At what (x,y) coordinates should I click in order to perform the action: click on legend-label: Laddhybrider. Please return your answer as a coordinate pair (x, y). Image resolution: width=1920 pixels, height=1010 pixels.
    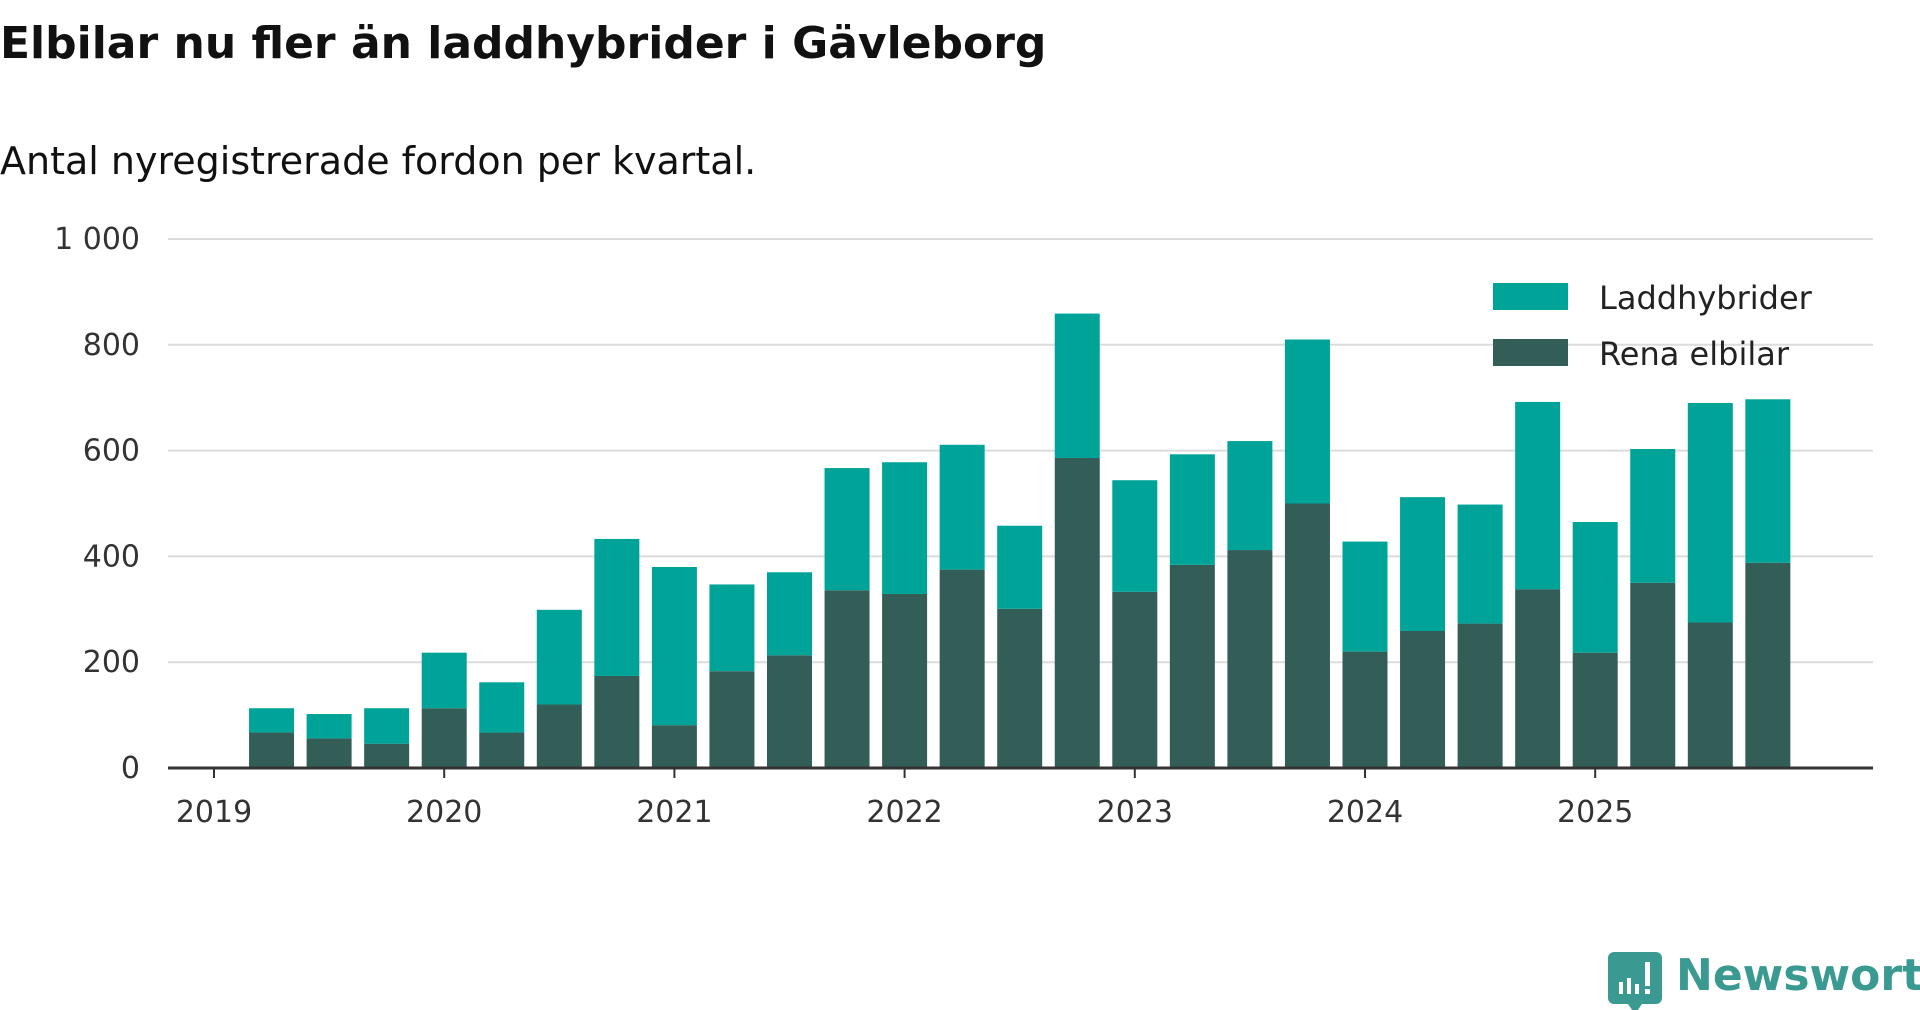
    Looking at the image, I should click on (1706, 298).